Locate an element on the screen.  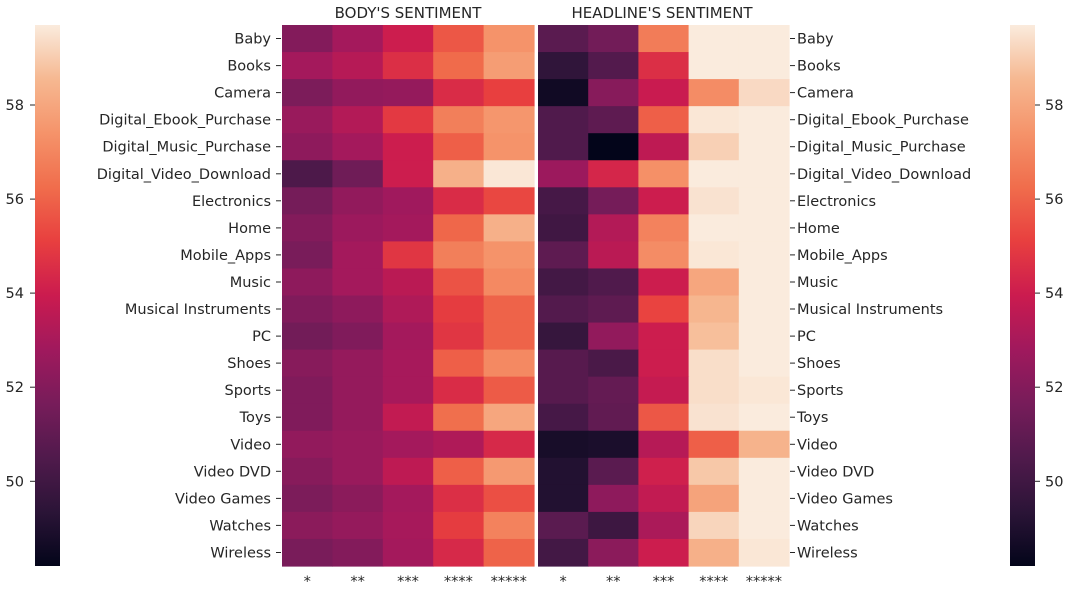
row-label: Camera is located at coordinates (825, 94).